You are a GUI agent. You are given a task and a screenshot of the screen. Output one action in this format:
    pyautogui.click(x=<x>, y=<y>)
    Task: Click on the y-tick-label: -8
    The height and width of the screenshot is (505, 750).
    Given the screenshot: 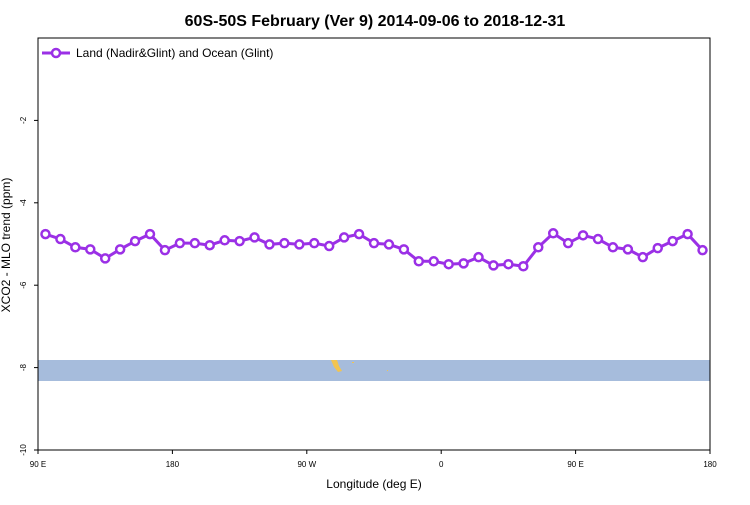 What is the action you would take?
    pyautogui.click(x=23, y=367)
    